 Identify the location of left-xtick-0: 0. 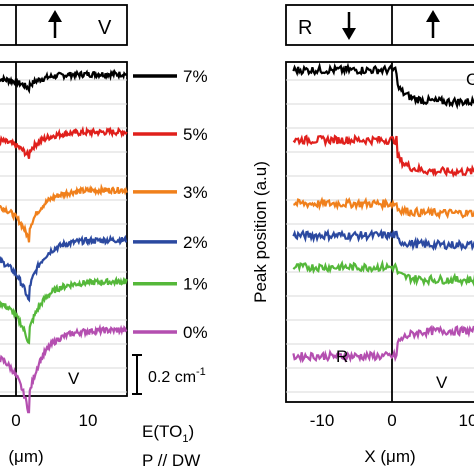
(15, 420).